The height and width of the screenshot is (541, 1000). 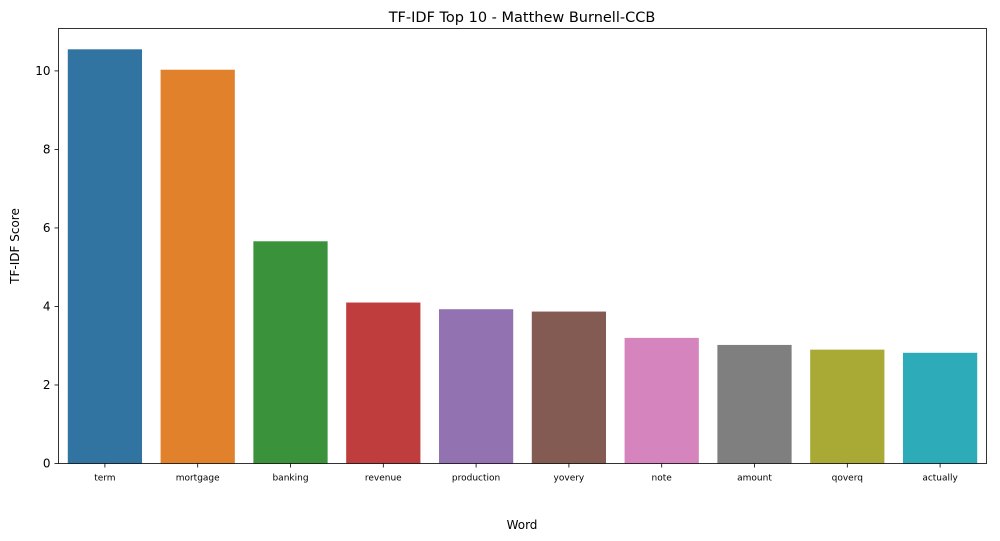 I want to click on bar-banking, so click(x=290, y=352).